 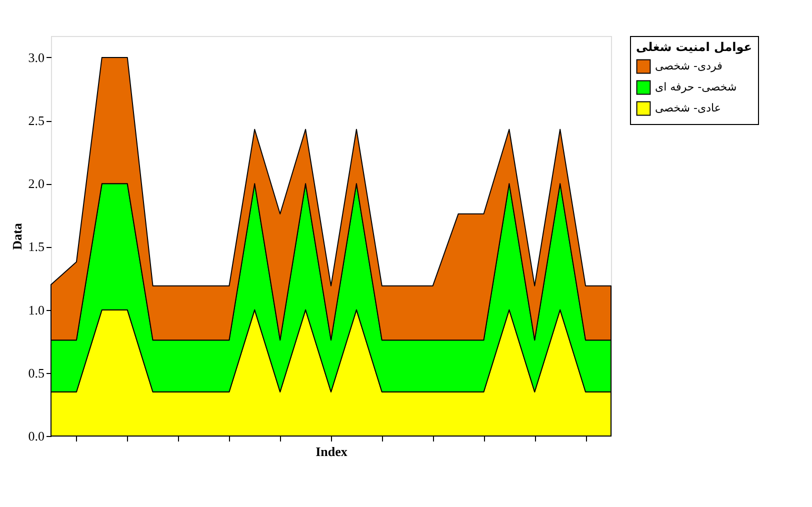 I want to click on y-tick-label: 0.0, so click(x=36, y=436).